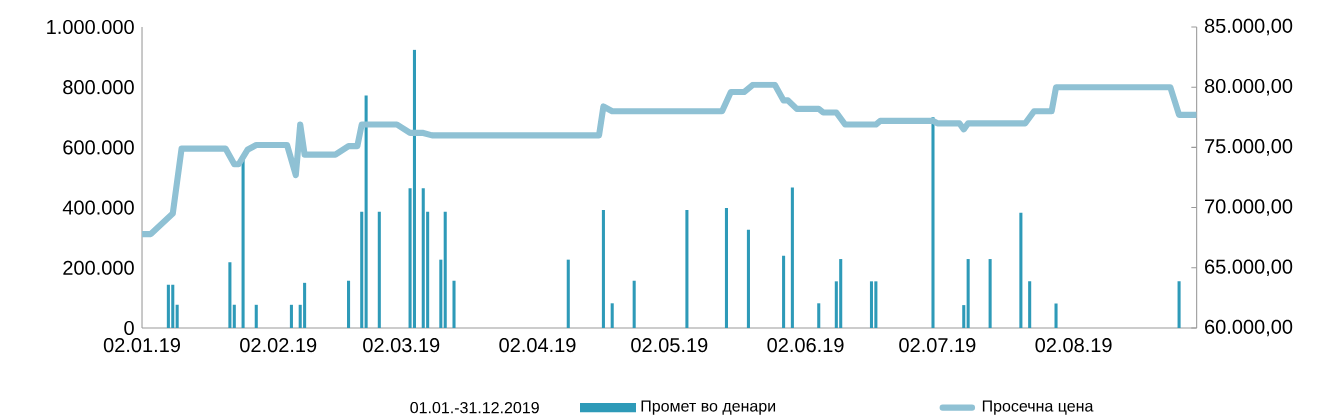 This screenshot has height=417, width=1332. I want to click on x-tick-label: 02.08.19, so click(1073, 345).